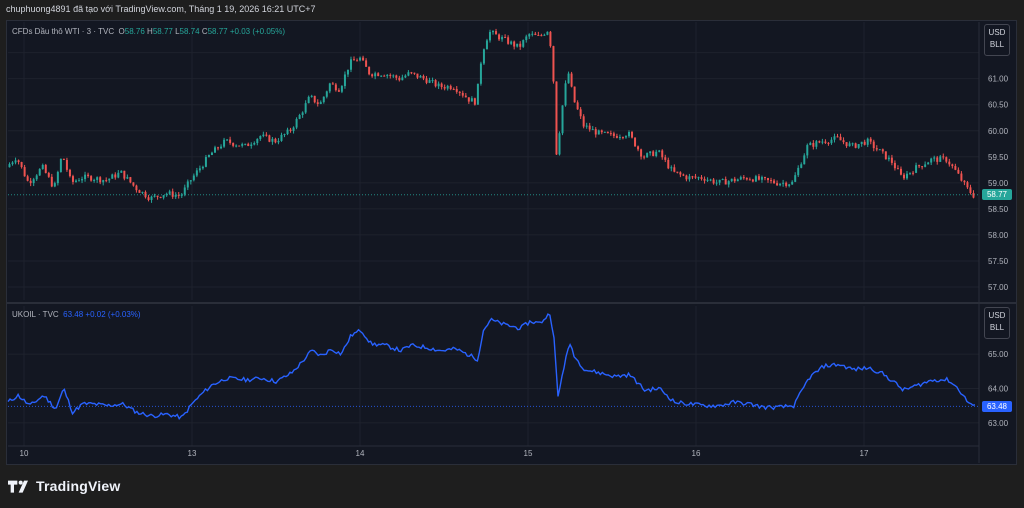 Image resolution: width=1024 pixels, height=508 pixels. What do you see at coordinates (511, 303) in the screenshot?
I see `pane-divider` at bounding box center [511, 303].